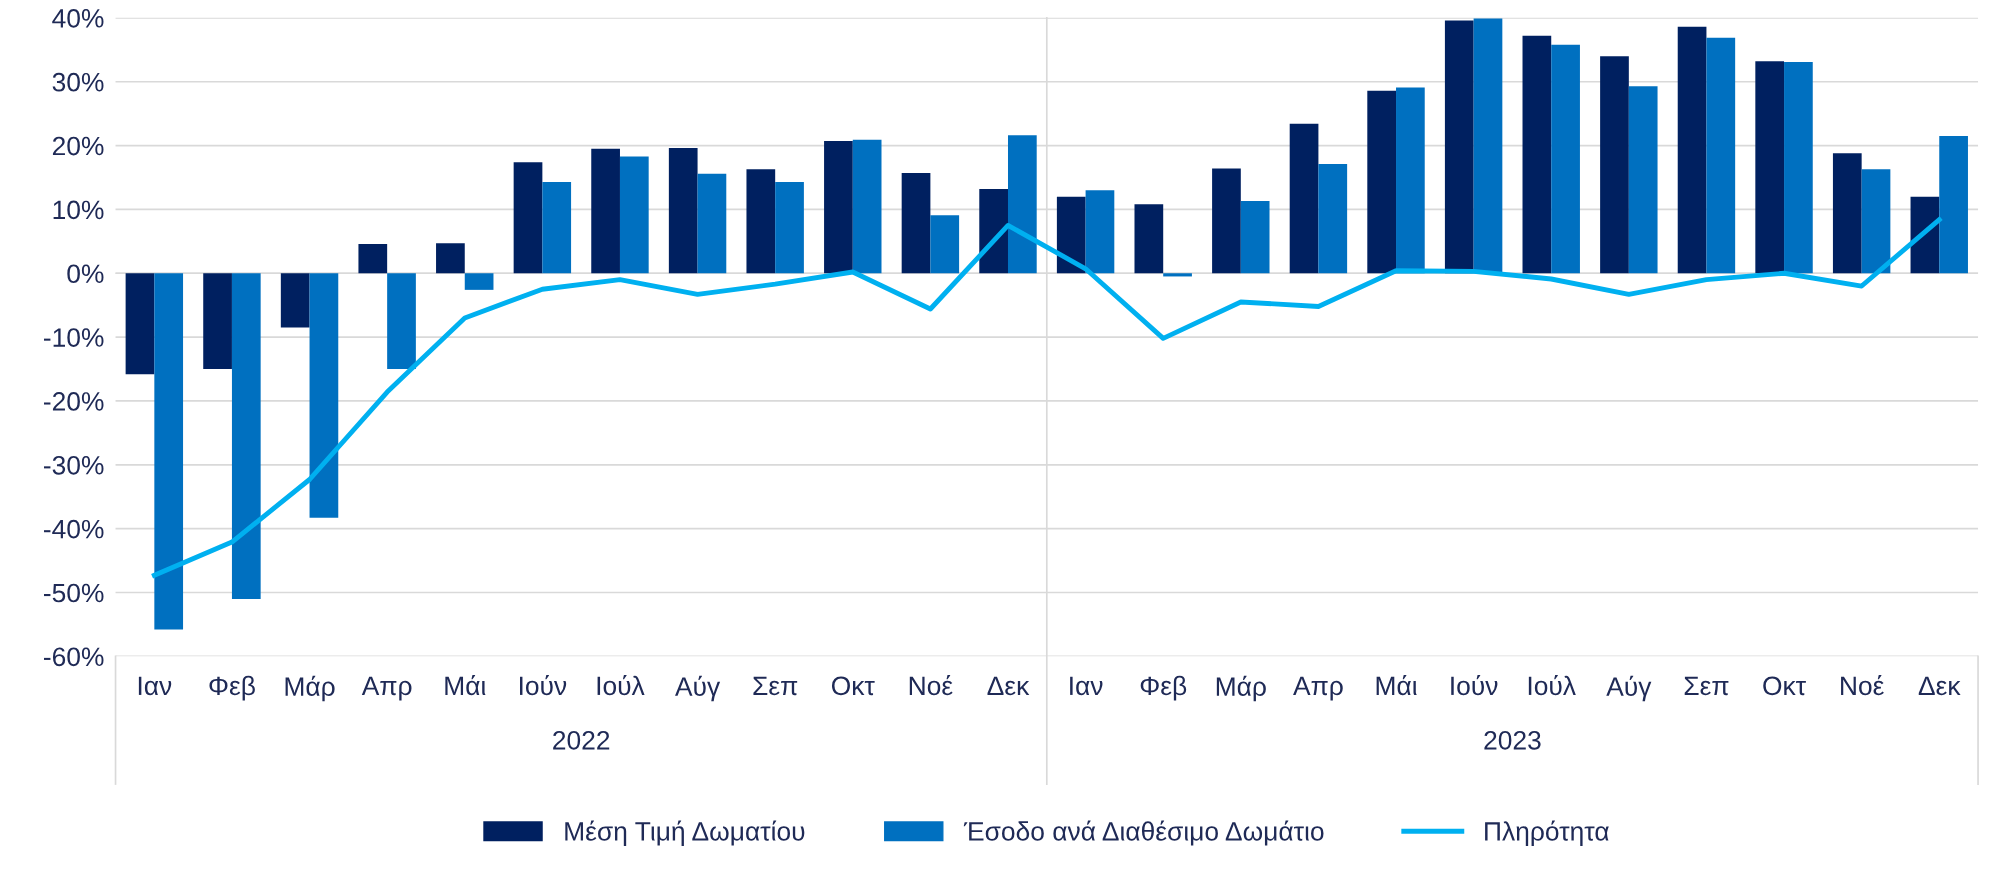 Image resolution: width=1992 pixels, height=893 pixels. What do you see at coordinates (78, 18) in the screenshot?
I see `y-tick-label: 40%` at bounding box center [78, 18].